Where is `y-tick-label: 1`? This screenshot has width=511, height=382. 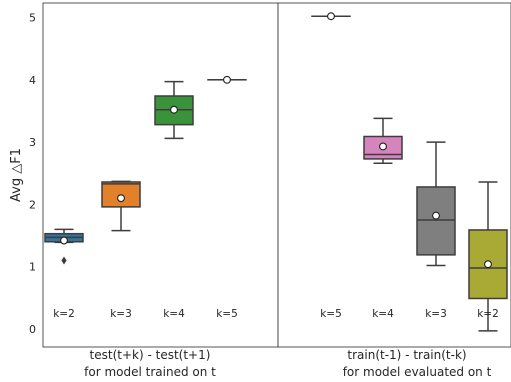 y-tick-label: 1 is located at coordinates (32, 267).